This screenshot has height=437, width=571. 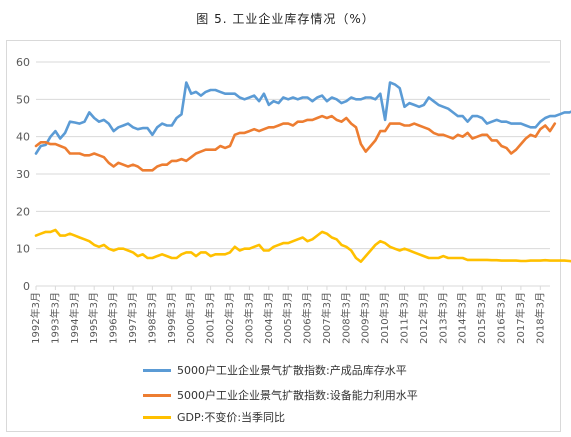 I want to click on x-tick-label: 1993年3月, so click(x=54, y=318).